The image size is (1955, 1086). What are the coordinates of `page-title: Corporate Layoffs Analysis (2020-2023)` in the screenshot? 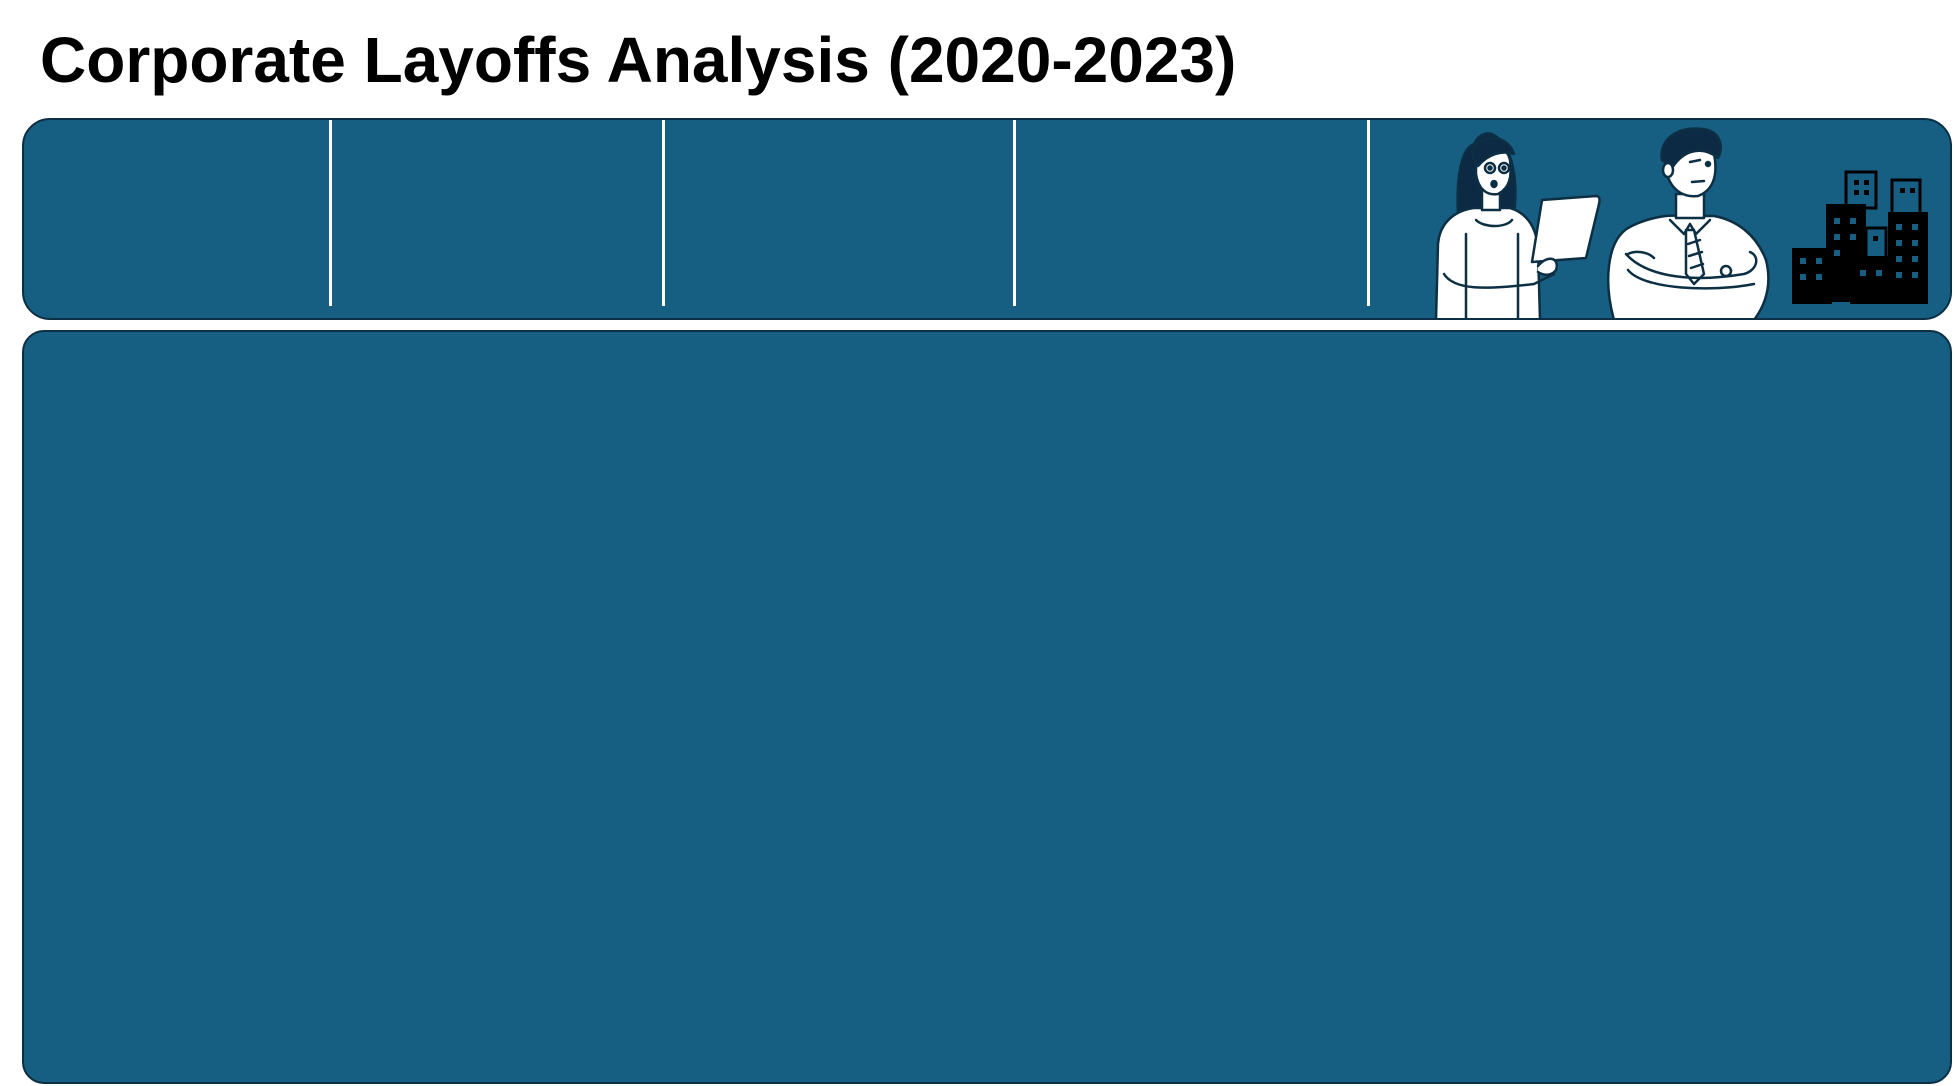 It's located at (638, 60).